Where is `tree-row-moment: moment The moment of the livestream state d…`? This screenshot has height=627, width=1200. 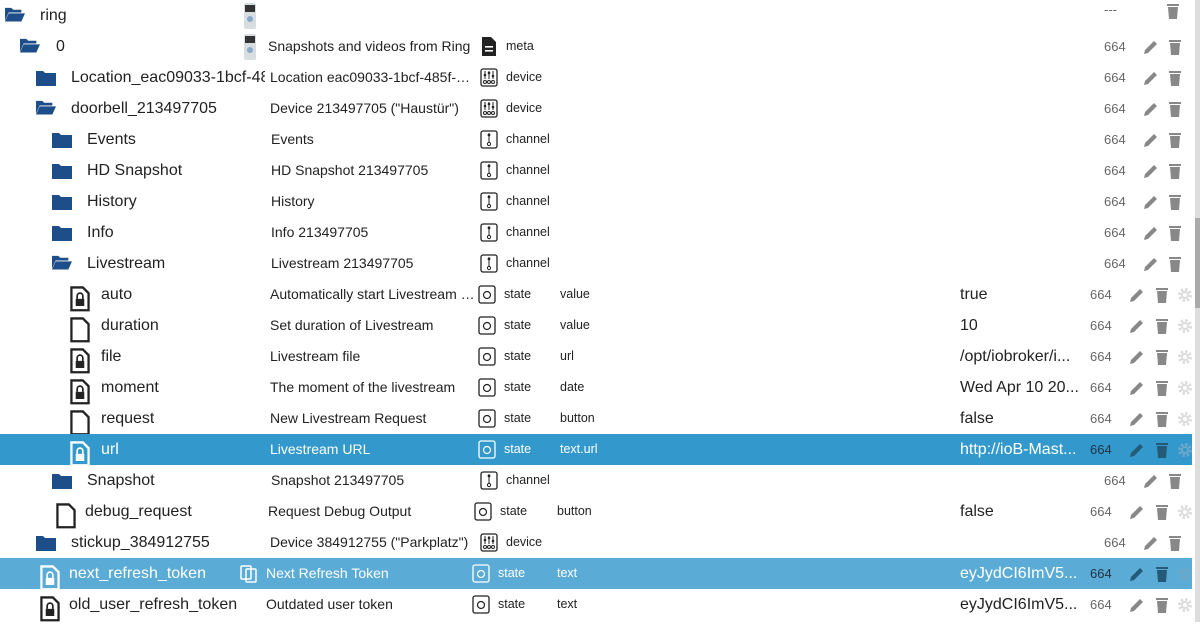 tree-row-moment: moment The moment of the livestream state d… is located at coordinates (597, 388).